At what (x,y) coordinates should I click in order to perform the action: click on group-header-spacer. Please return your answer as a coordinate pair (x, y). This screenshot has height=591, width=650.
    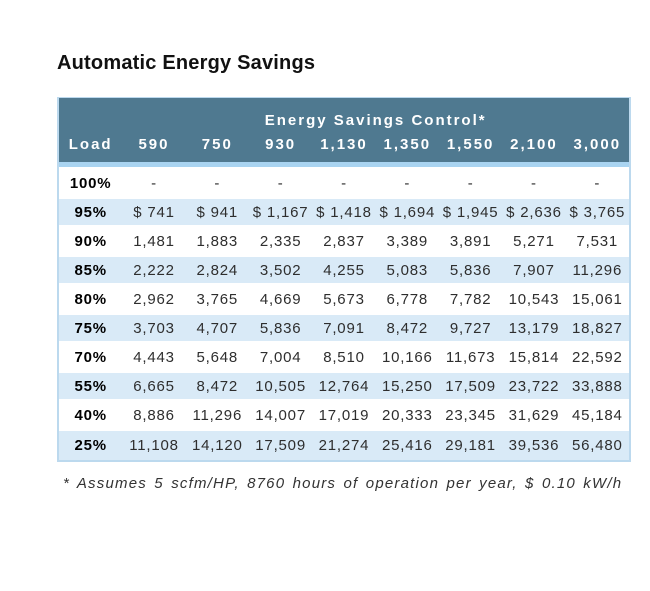
    Looking at the image, I should click on (91, 116).